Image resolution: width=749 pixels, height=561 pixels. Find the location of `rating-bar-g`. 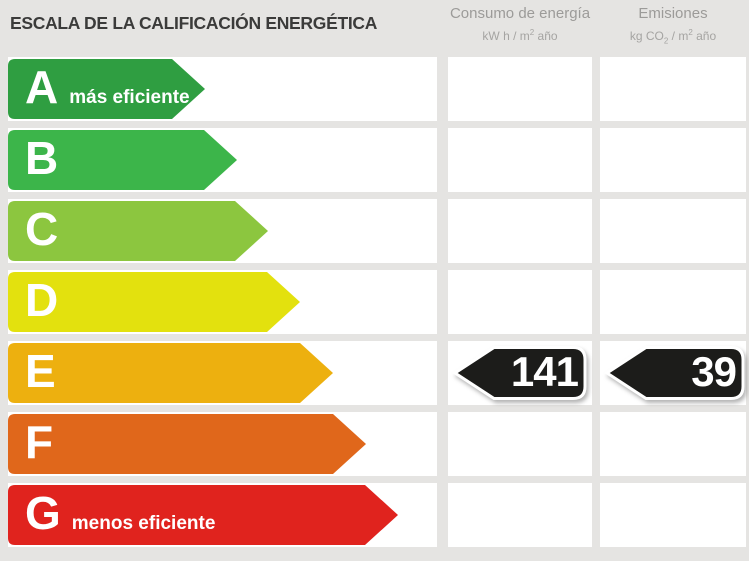

rating-bar-g is located at coordinates (203, 515).